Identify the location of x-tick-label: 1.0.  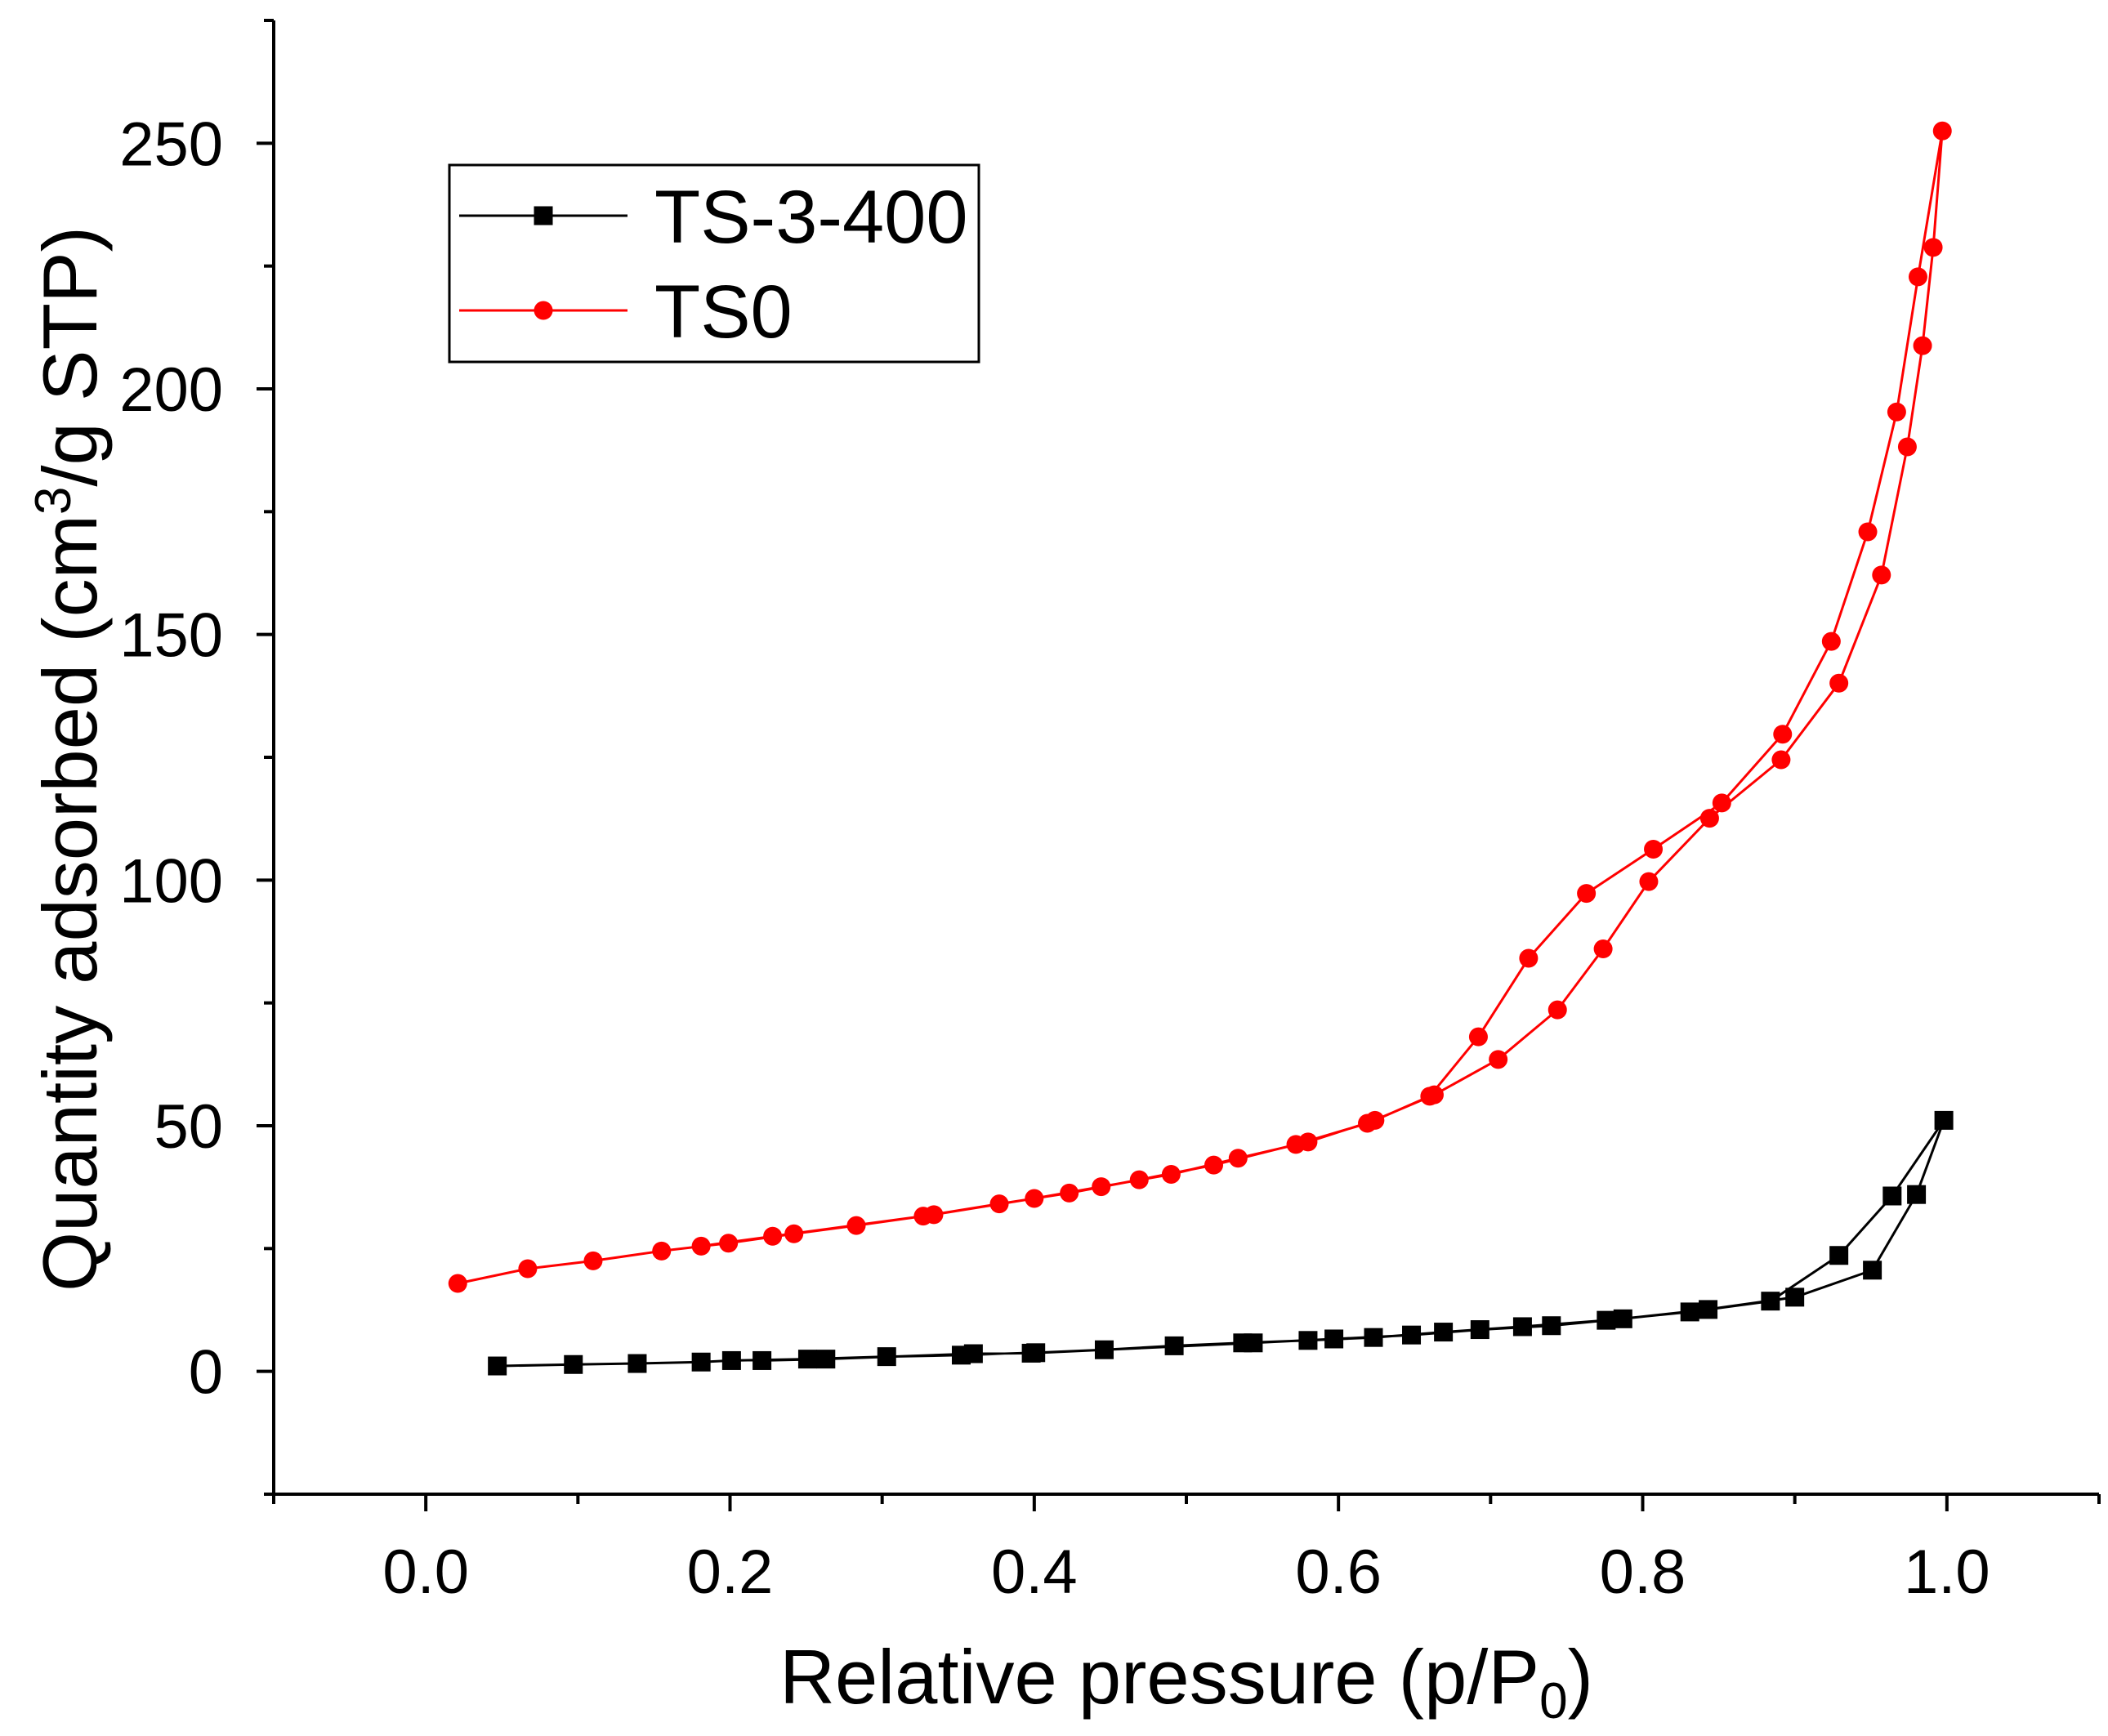
(1947, 1572).